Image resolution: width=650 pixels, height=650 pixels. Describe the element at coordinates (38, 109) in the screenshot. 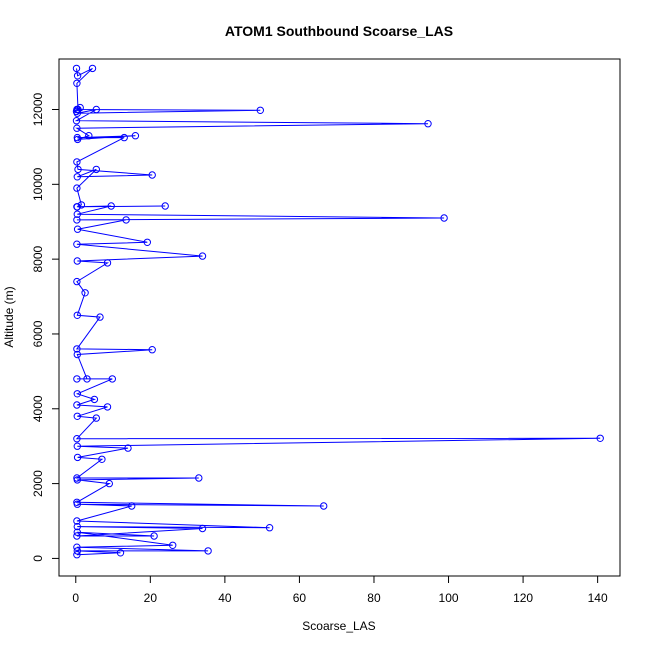

I see `y-tick-label: 12000` at that location.